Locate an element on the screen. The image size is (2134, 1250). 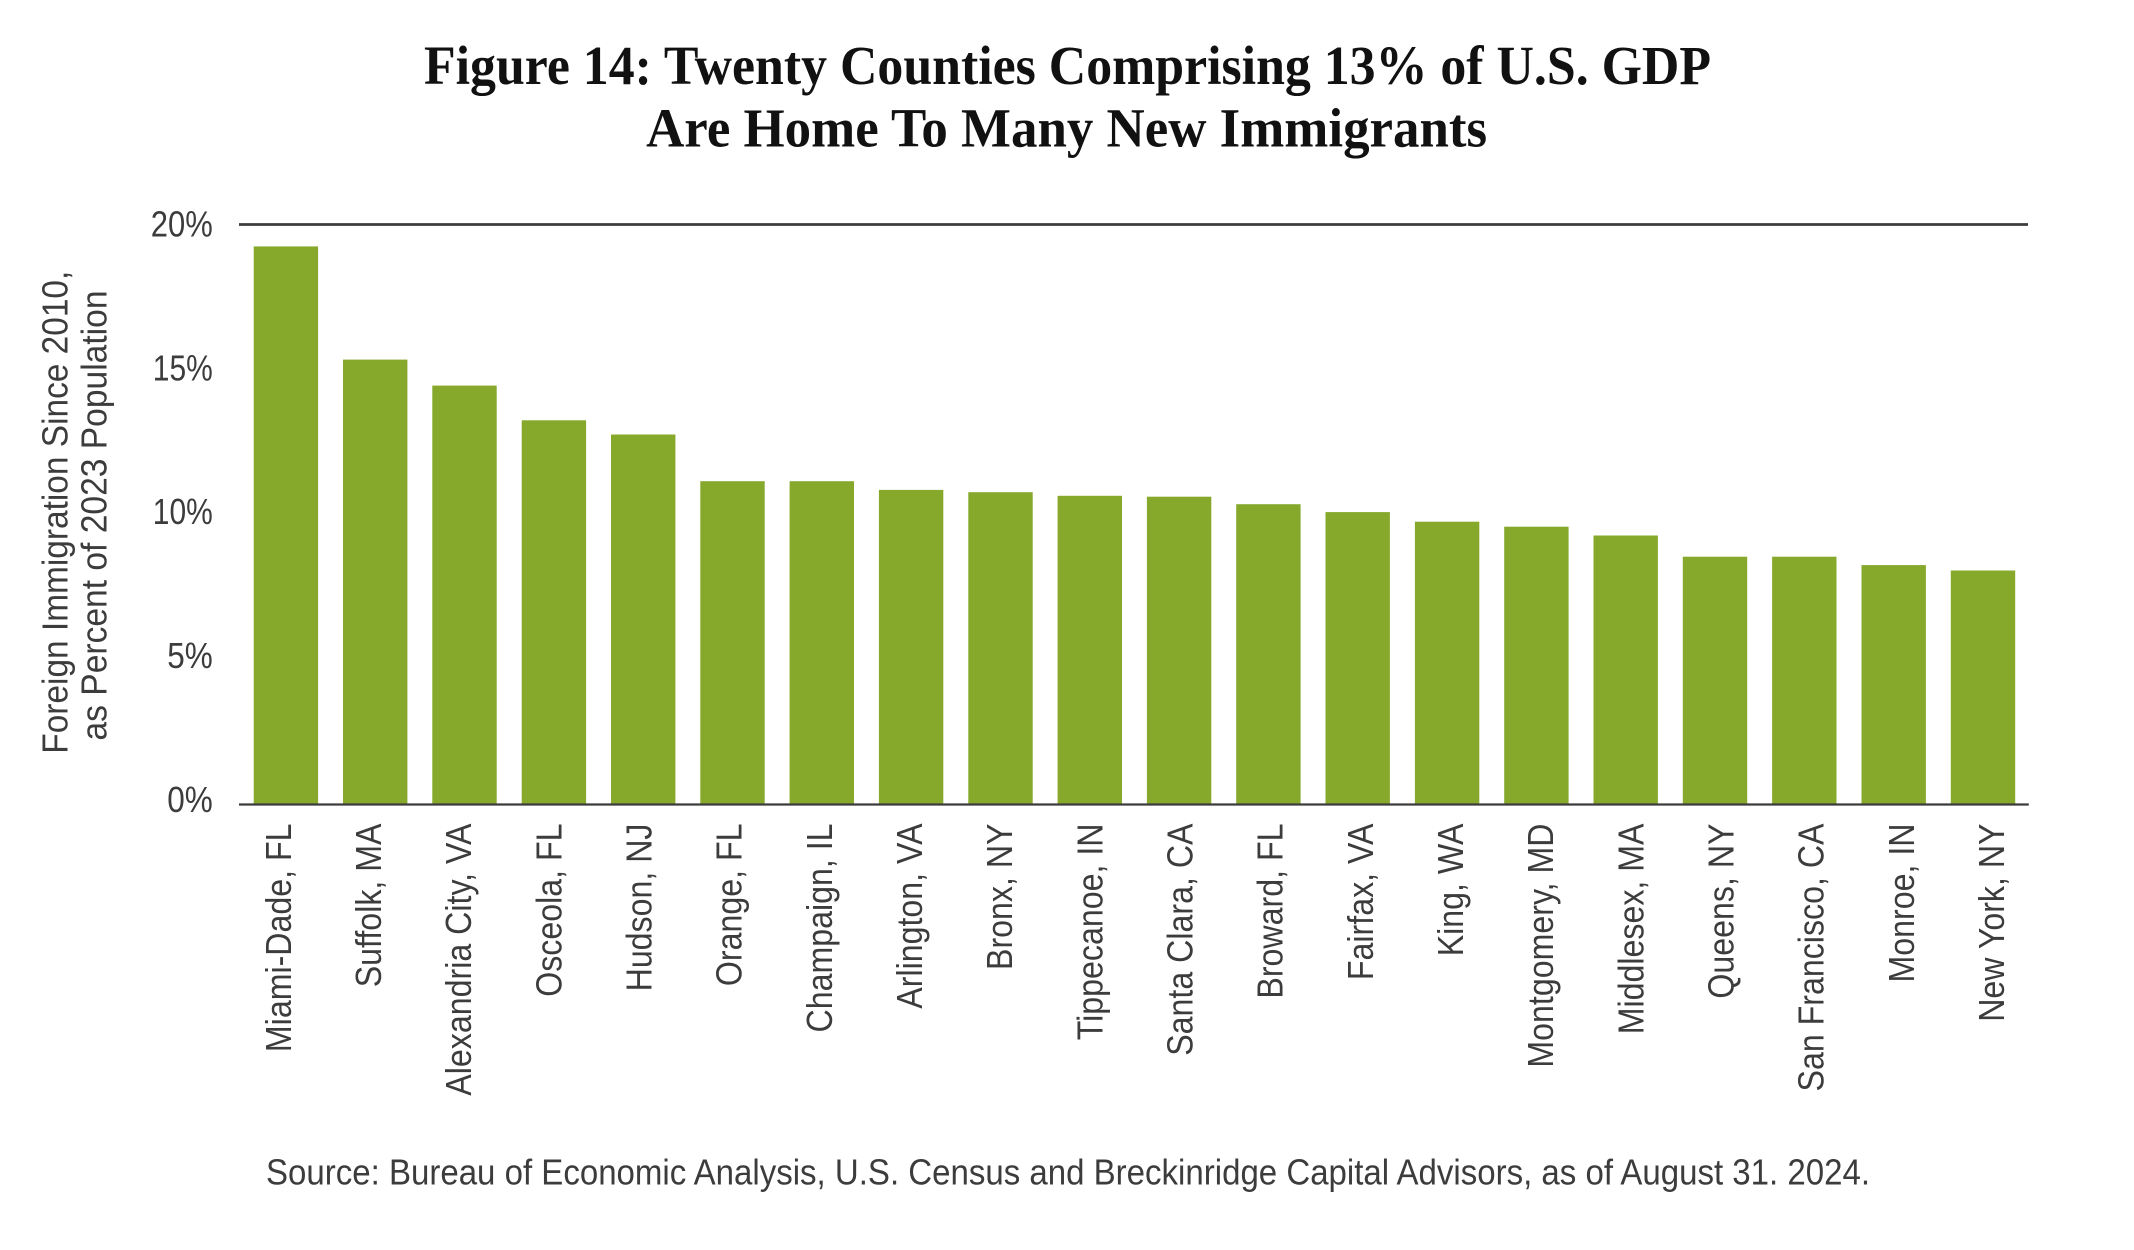
svg-text: New York, NY is located at coordinates (1991, 923).